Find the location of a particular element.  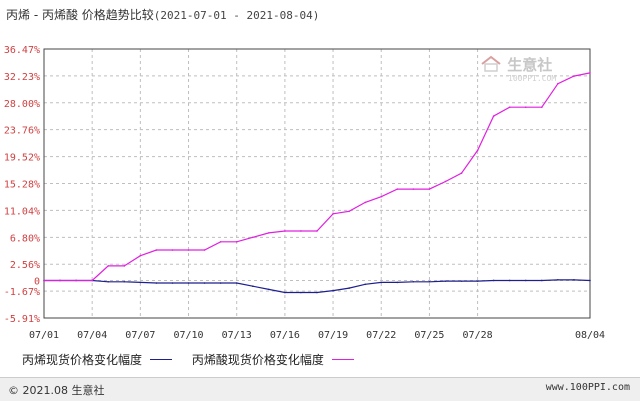

x-tick-label: 07/16 is located at coordinates (285, 335).